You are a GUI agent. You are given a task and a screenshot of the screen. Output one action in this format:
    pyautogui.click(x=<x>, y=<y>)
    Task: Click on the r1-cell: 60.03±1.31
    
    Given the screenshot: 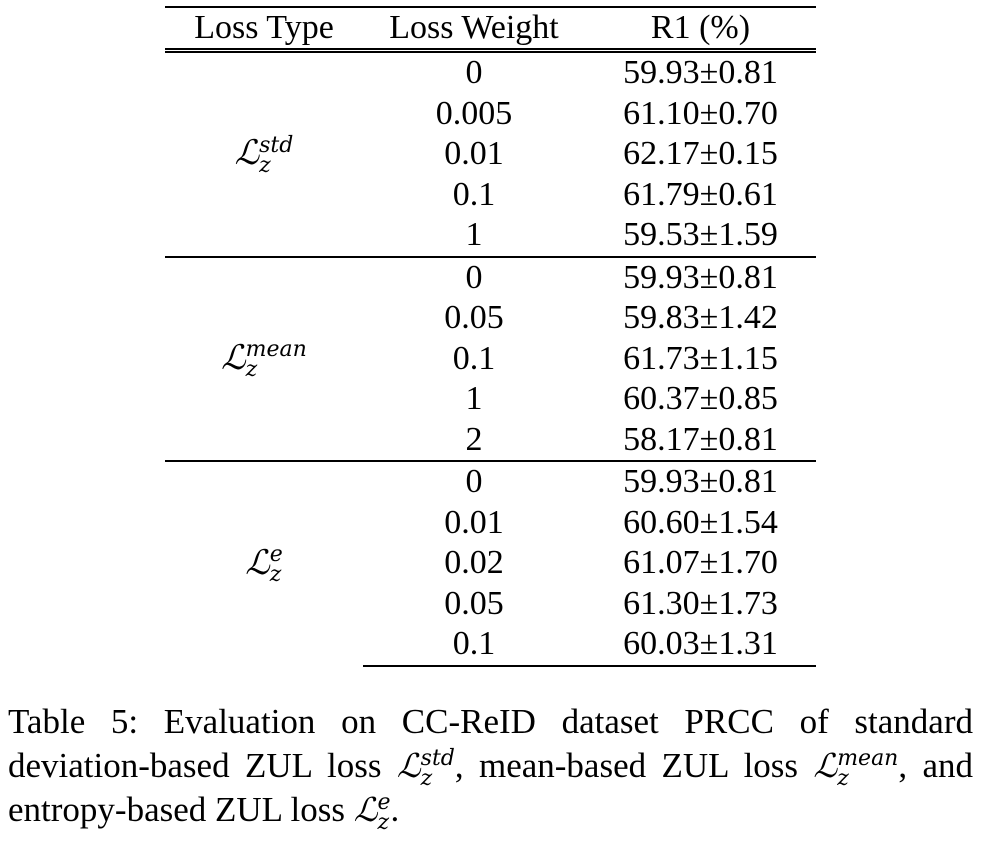 What is the action you would take?
    pyautogui.click(x=700, y=645)
    